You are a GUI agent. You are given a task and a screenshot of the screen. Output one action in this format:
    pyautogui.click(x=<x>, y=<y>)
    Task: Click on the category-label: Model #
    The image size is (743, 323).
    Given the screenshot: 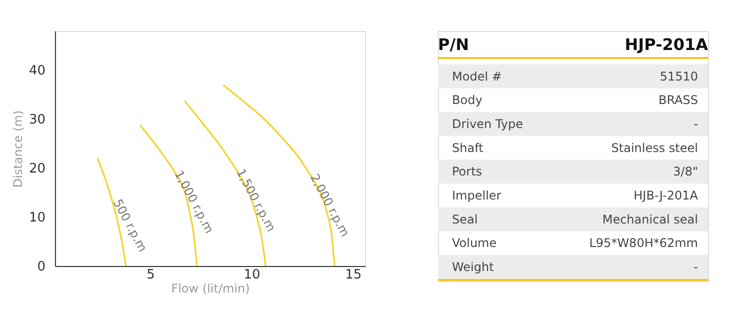 What is the action you would take?
    pyautogui.click(x=477, y=76)
    